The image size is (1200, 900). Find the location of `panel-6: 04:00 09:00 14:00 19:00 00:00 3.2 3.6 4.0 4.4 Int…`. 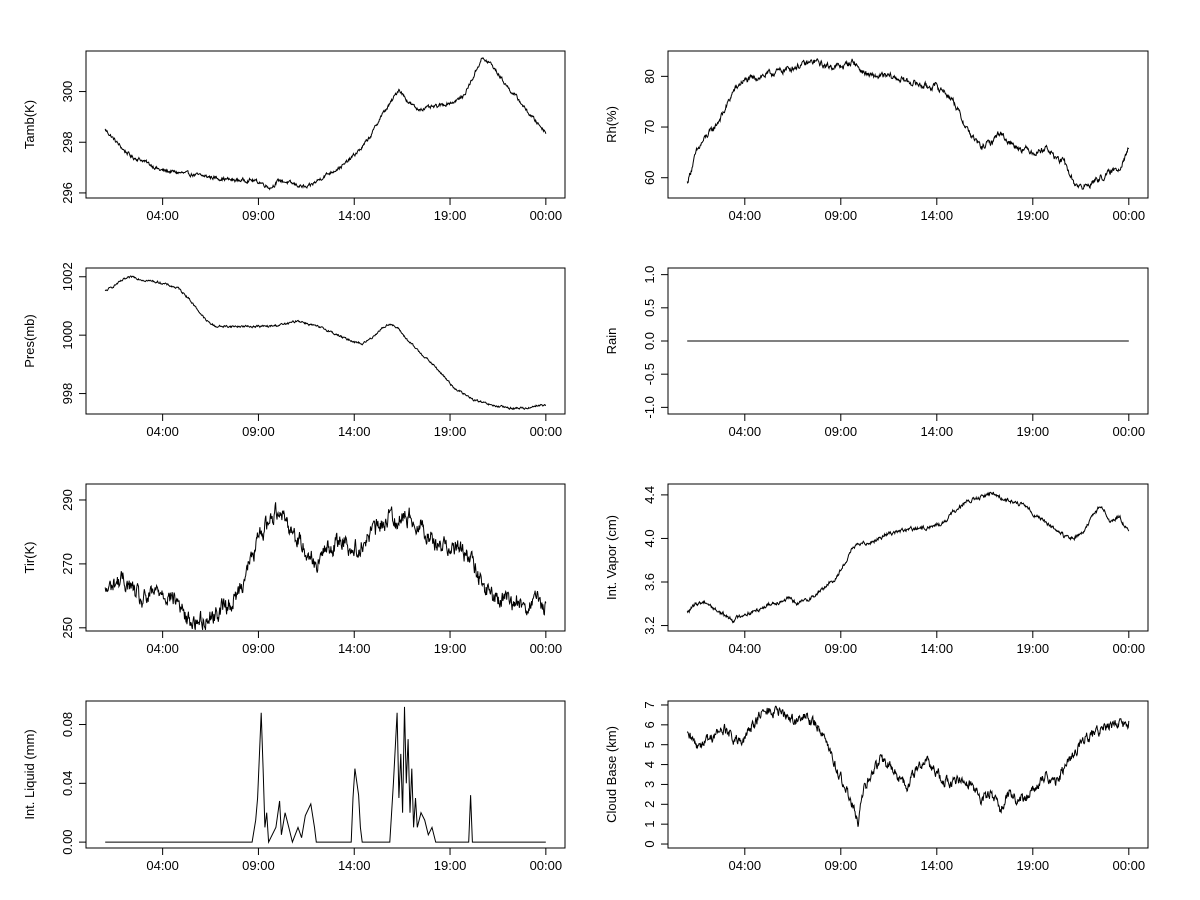

panel-6: 04:00 09:00 14:00 19:00 00:00 3.2 3.6 4.0 4.4 Int… is located at coordinates (876, 569).